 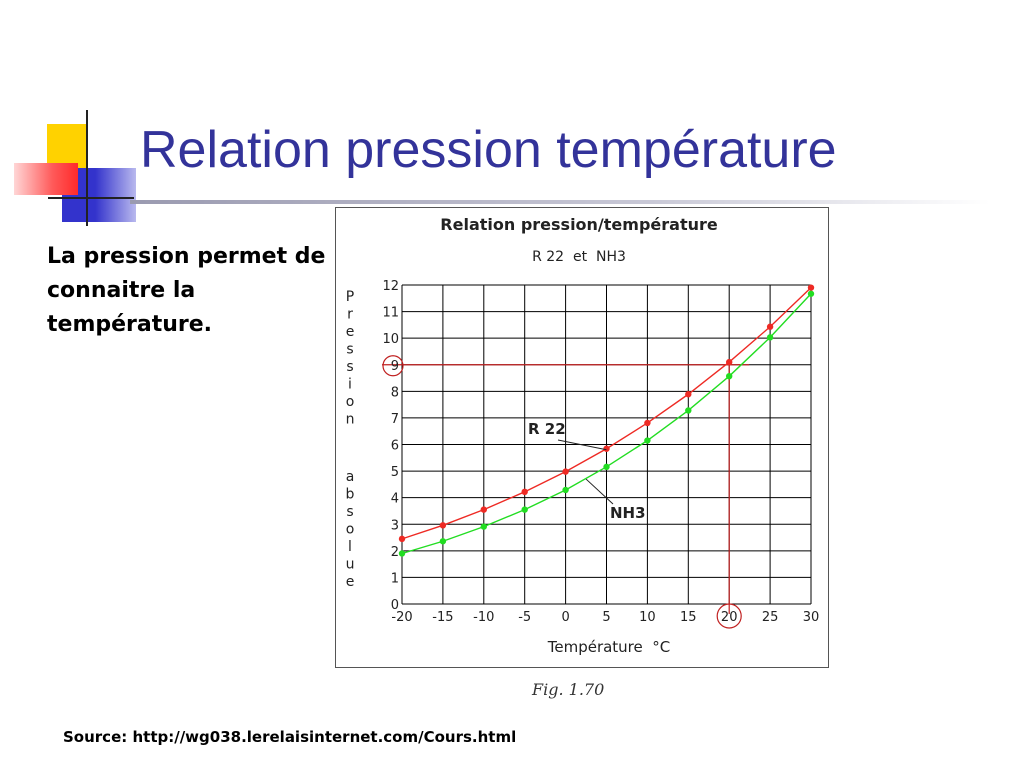 What do you see at coordinates (547, 429) in the screenshot?
I see `series-label-r22: R 22` at bounding box center [547, 429].